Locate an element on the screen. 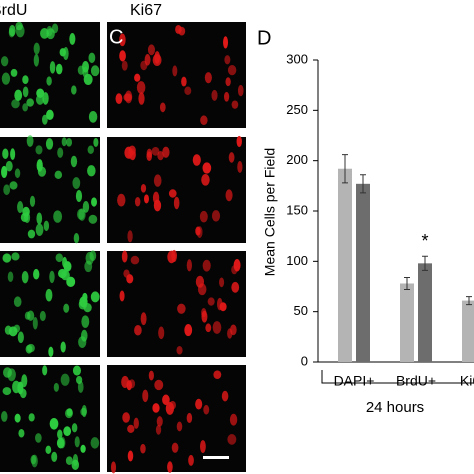  y-tick-label: 150 is located at coordinates (297, 209).